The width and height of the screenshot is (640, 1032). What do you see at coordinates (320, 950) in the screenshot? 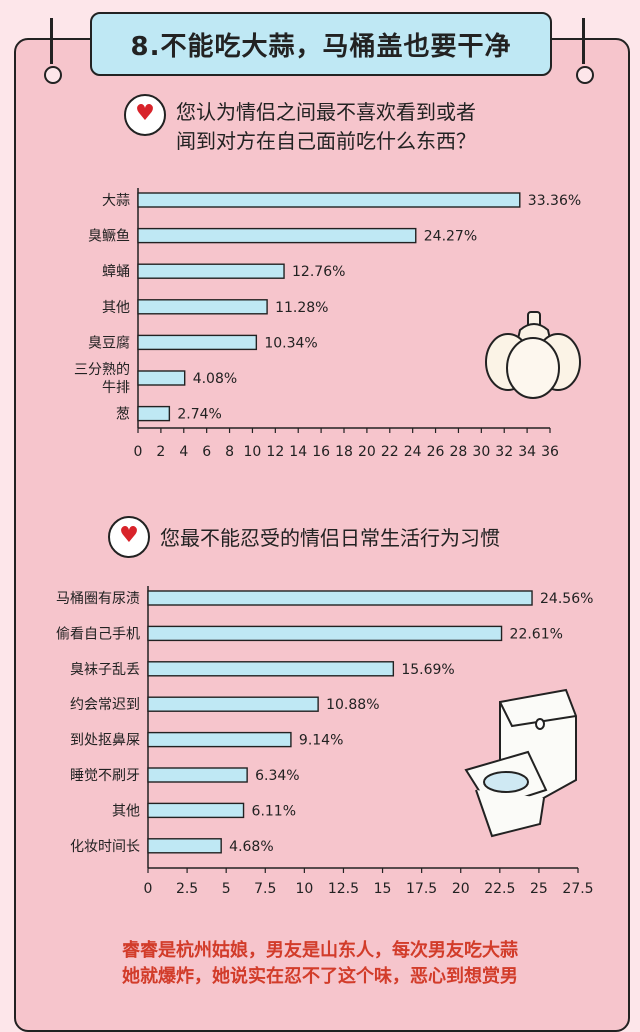
I see `footer-line-1: 睿睿是杭州姑娘，男友是山东人，每次男友吃大蒜` at bounding box center [320, 950].